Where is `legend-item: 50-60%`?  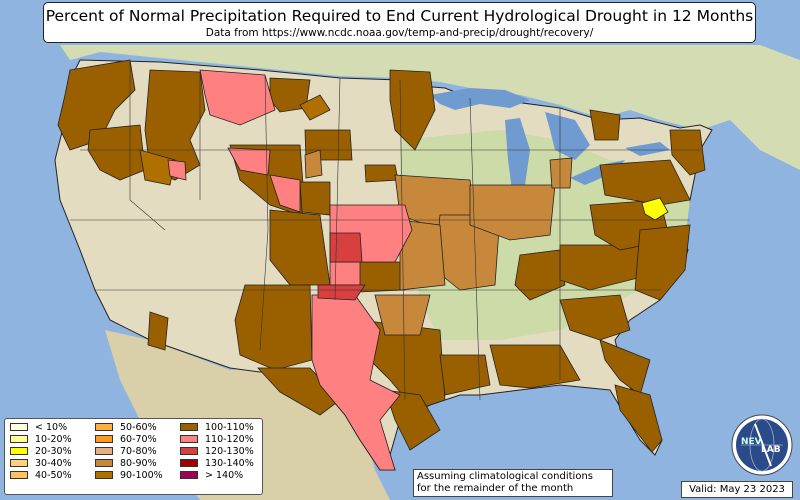 legend-item: 50-60% is located at coordinates (129, 427).